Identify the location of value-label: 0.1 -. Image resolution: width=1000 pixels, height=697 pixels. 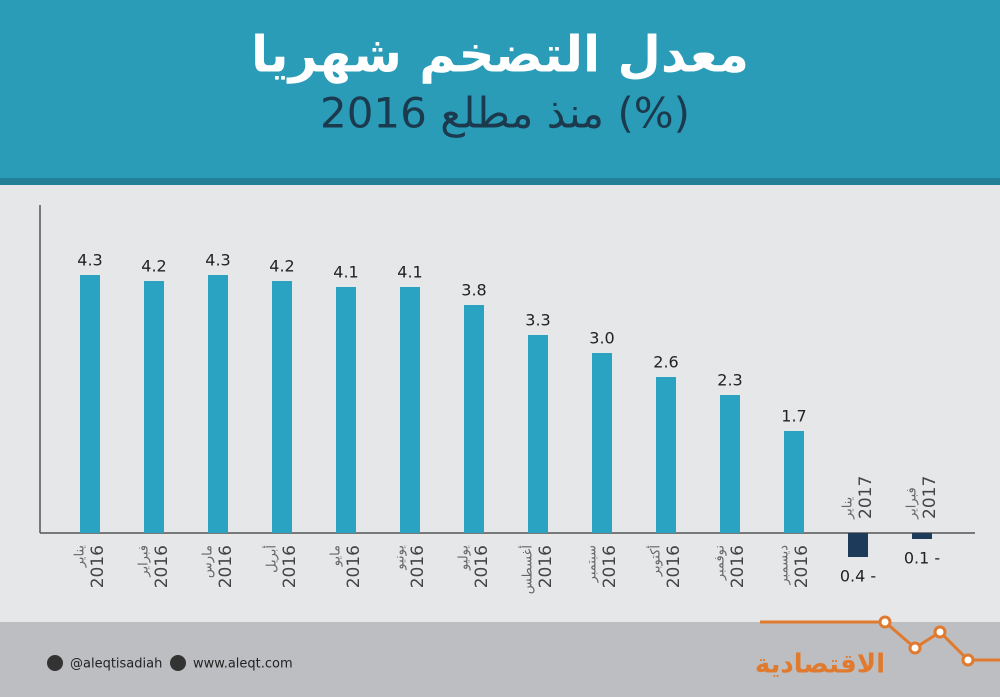
(922, 558).